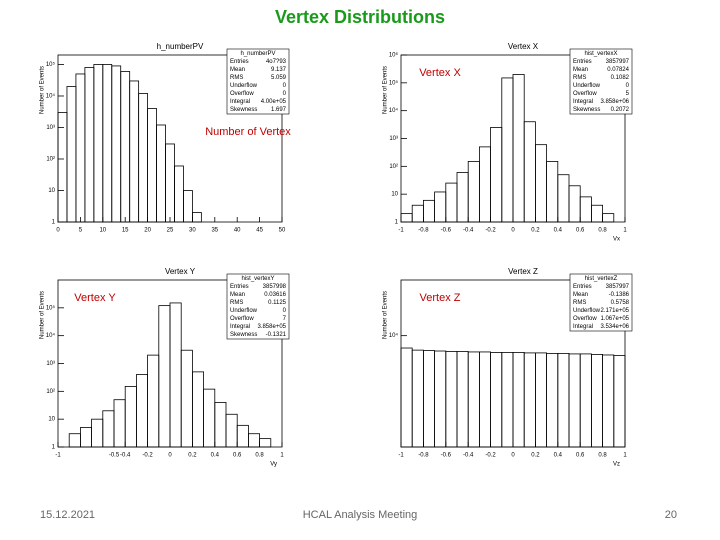  What do you see at coordinates (257, 54) in the screenshot?
I see `stats-name: h_numberPV` at bounding box center [257, 54].